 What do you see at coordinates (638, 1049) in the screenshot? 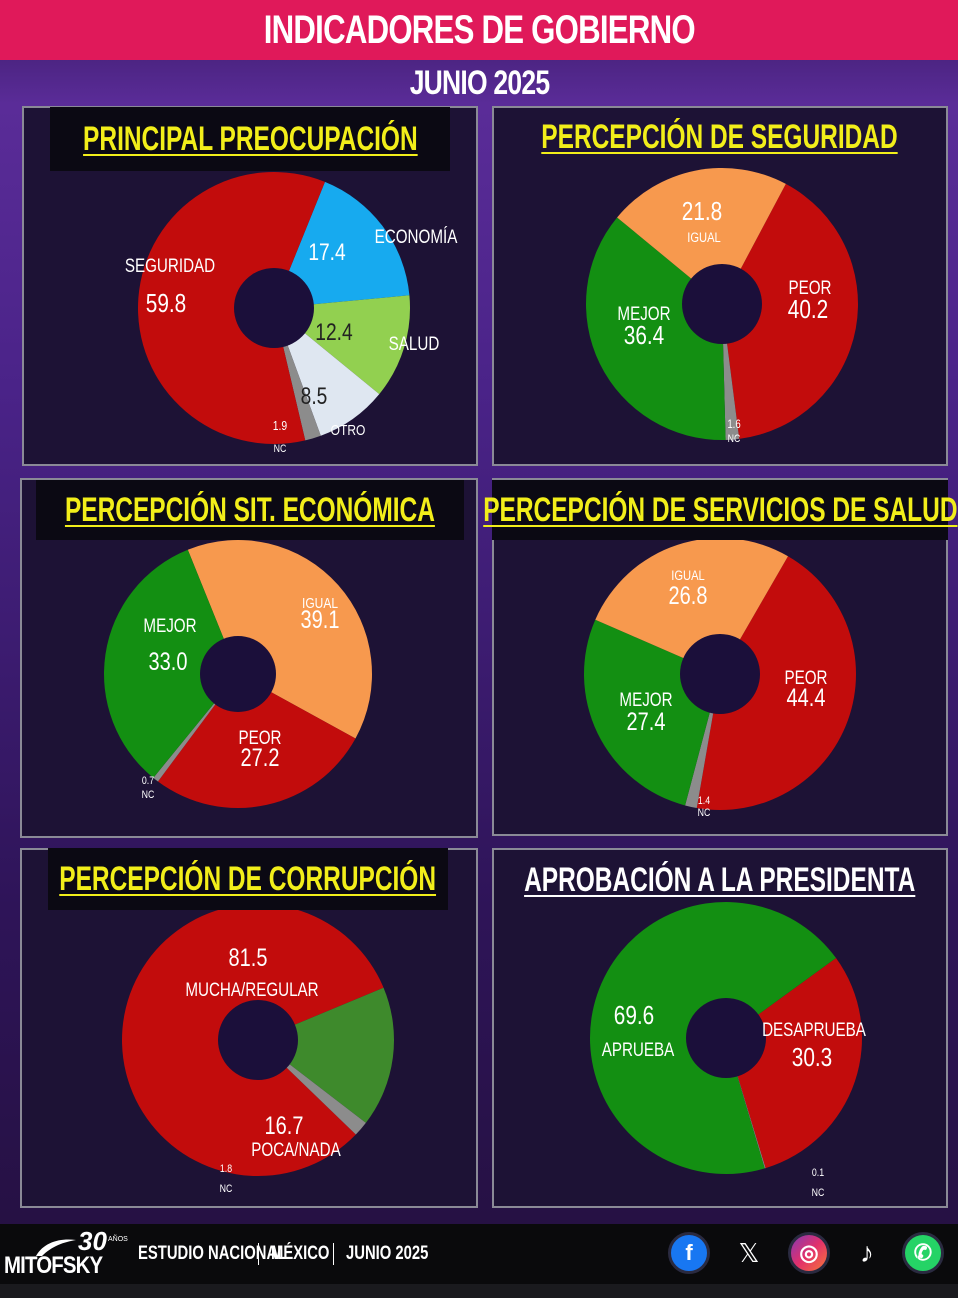
I see `slice-category-label: APRUEBA` at bounding box center [638, 1049].